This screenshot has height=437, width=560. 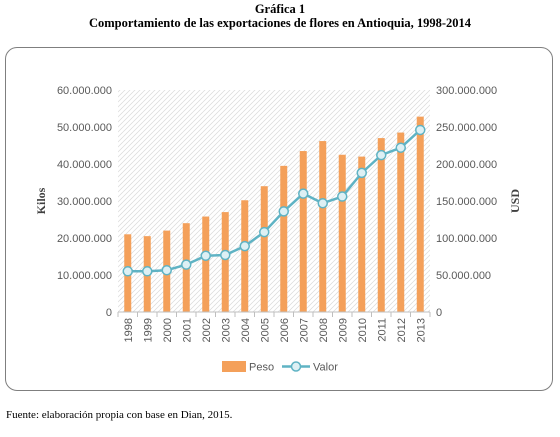 I want to click on bar-2004, so click(x=245, y=256).